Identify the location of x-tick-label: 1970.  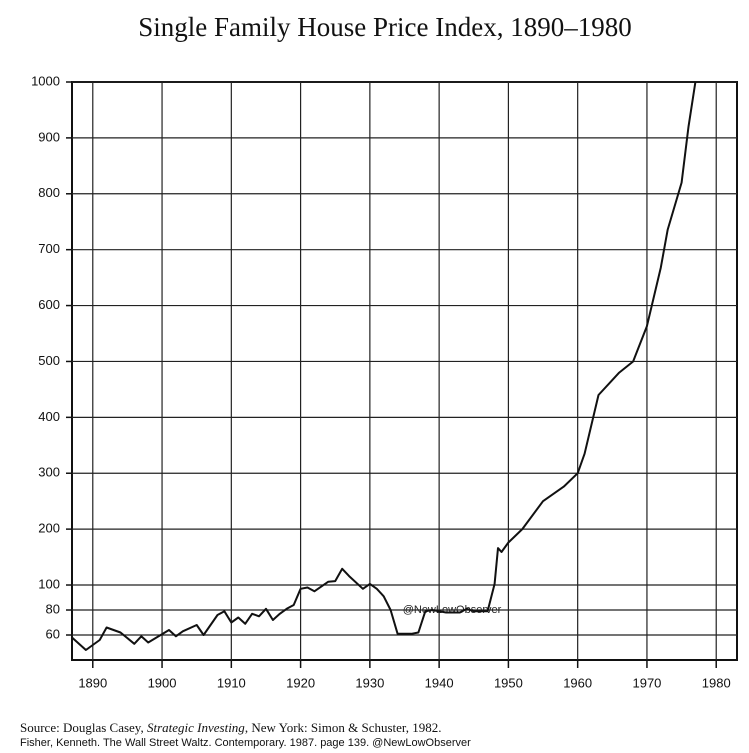
(646, 682).